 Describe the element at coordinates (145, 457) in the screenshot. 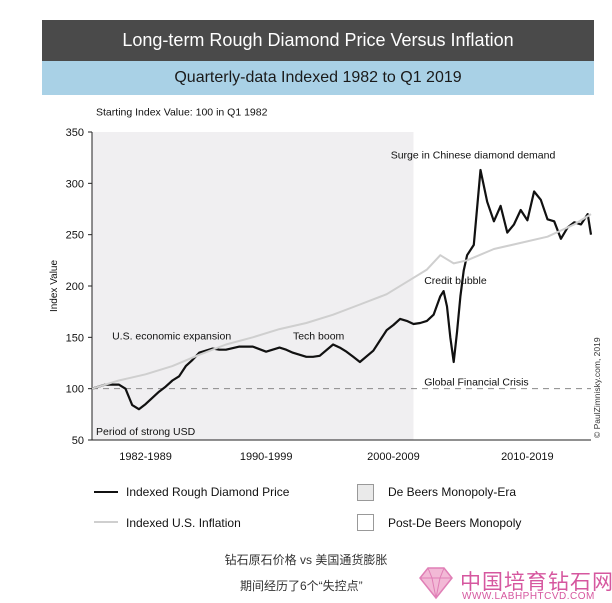

I see `x-decade-label: 1982-1989` at that location.